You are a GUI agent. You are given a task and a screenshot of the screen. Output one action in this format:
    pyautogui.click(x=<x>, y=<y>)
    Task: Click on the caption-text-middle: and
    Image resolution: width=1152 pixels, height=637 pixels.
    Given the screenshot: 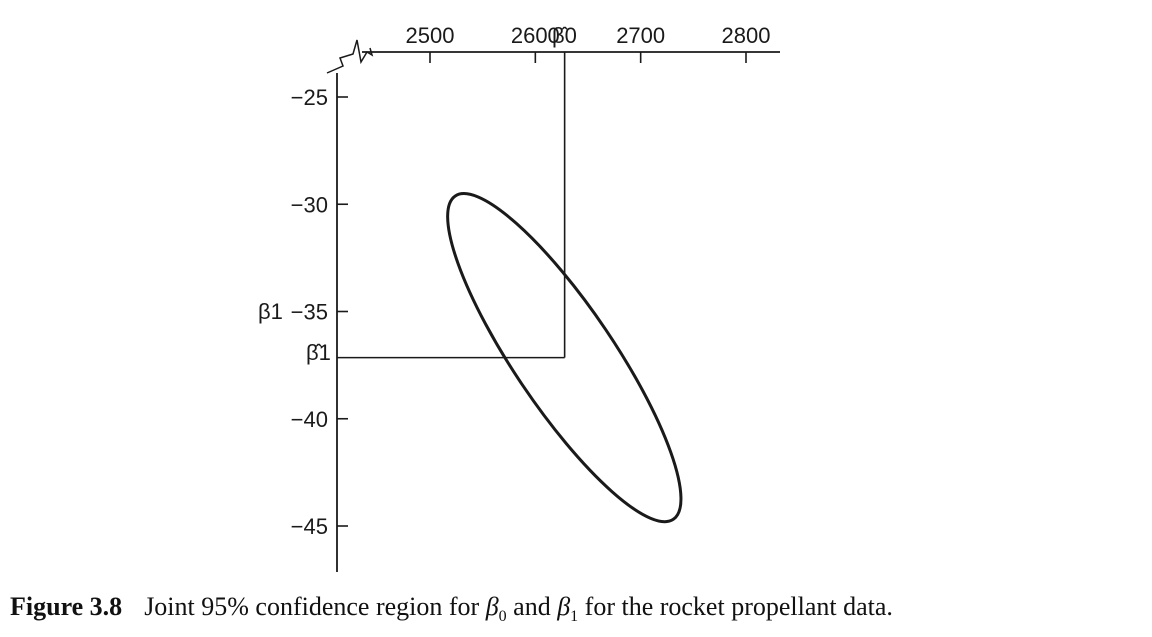 What is the action you would take?
    pyautogui.click(x=532, y=606)
    